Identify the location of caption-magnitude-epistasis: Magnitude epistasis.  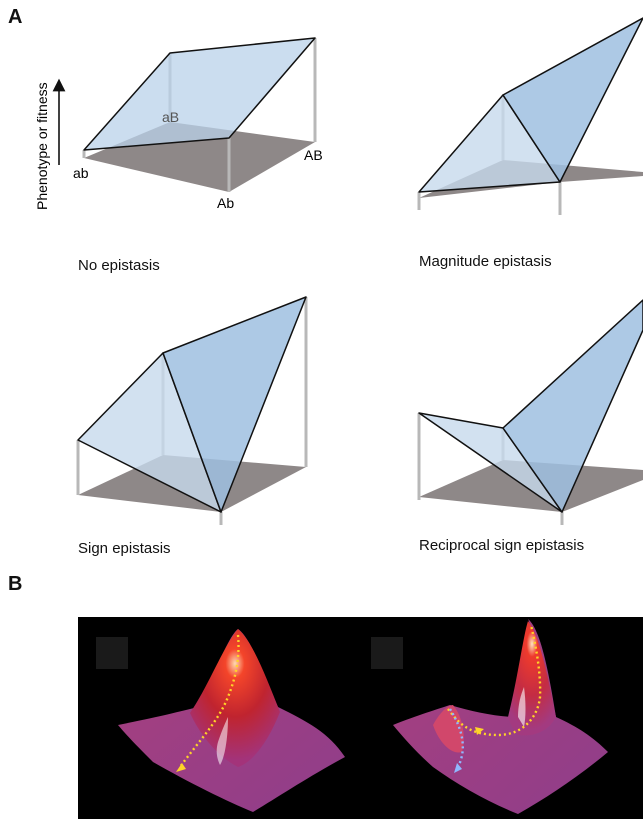
(485, 261).